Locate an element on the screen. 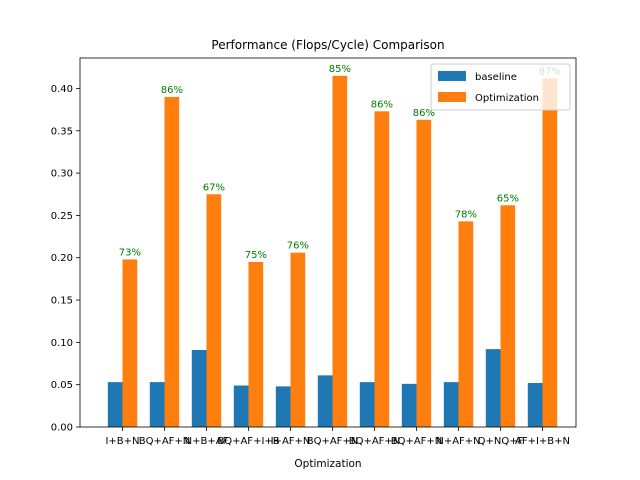 The height and width of the screenshot is (480, 640). improvement-label-9: 65% is located at coordinates (508, 198).